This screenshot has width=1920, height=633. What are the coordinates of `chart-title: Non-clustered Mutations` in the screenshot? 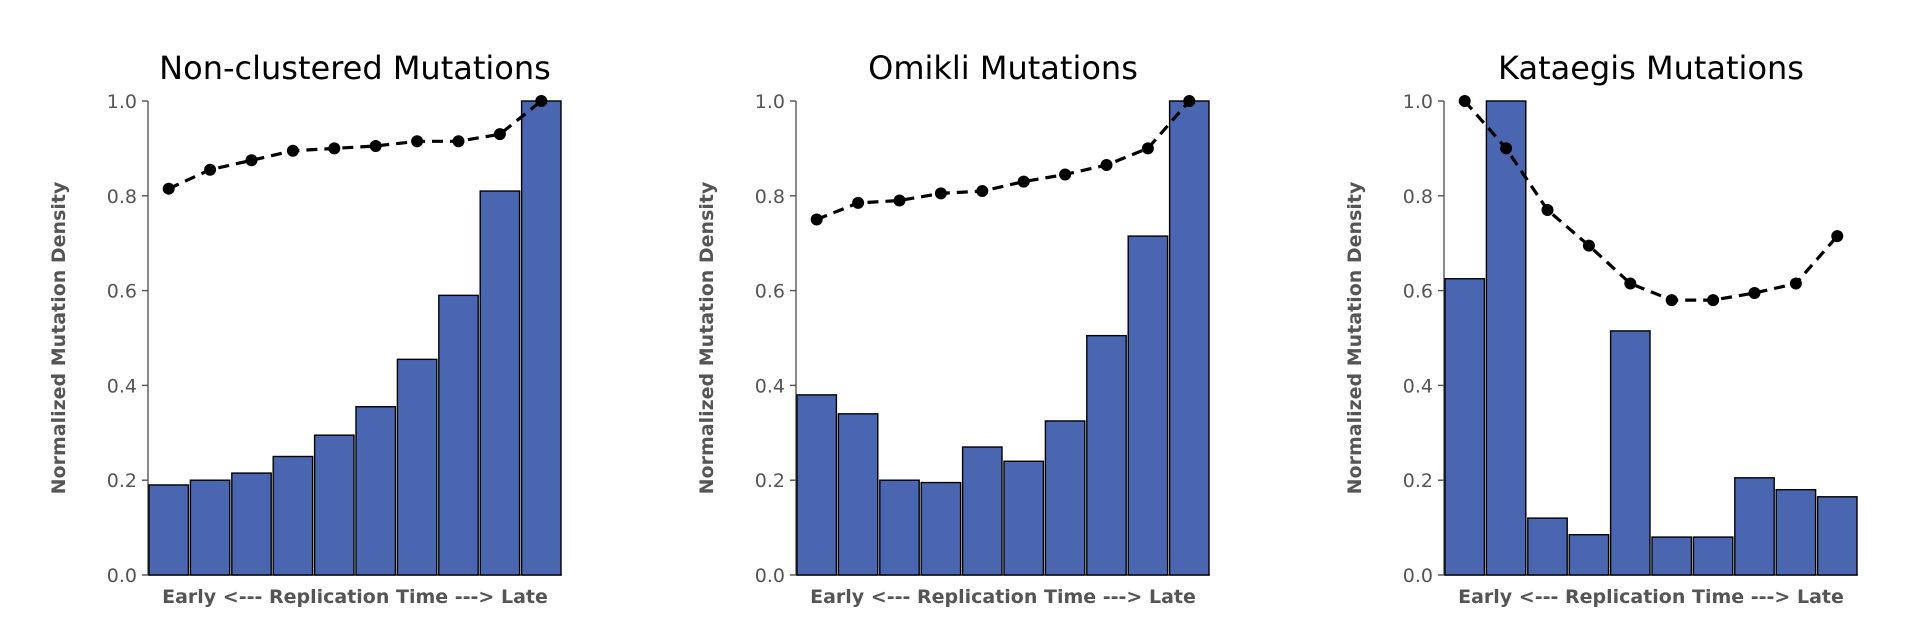 It's located at (355, 68).